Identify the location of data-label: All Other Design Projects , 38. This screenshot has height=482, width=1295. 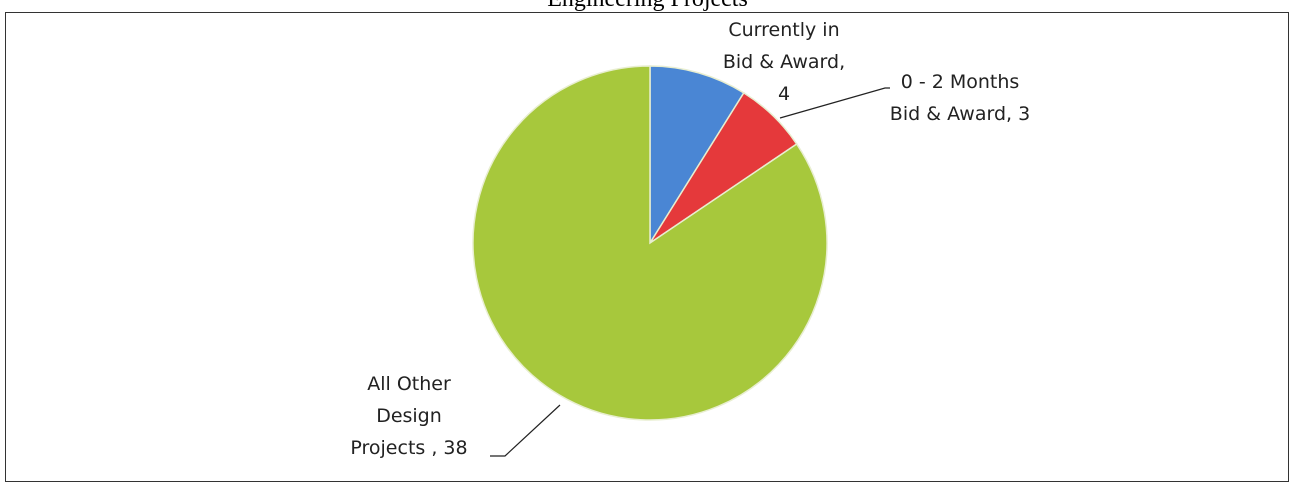
(409, 416).